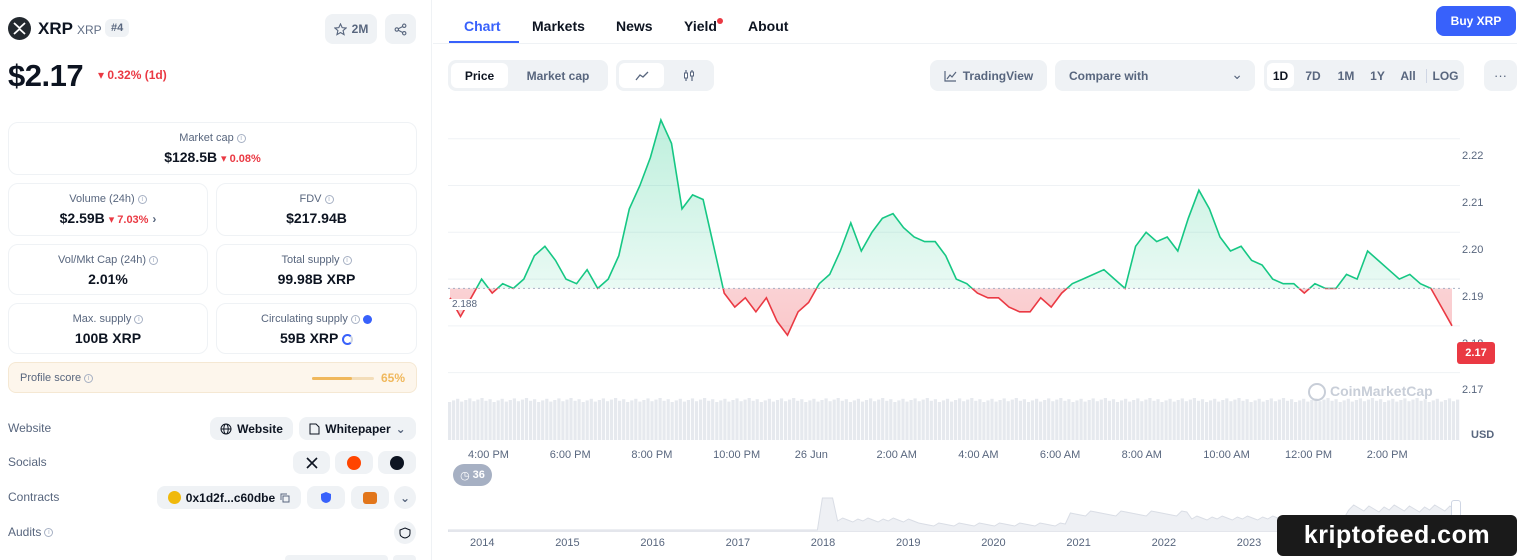 This screenshot has width=1517, height=560. I want to click on website-button: Website, so click(251, 428).